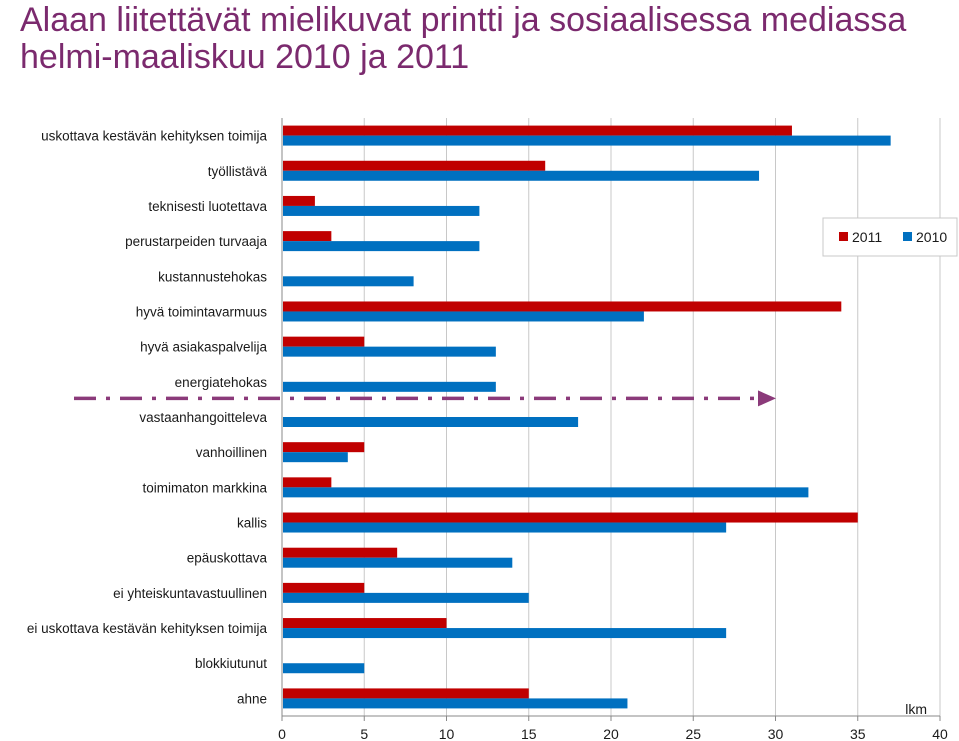  Describe the element at coordinates (203, 347) in the screenshot. I see `category-label: hyvä asiakaspalvelija` at that location.